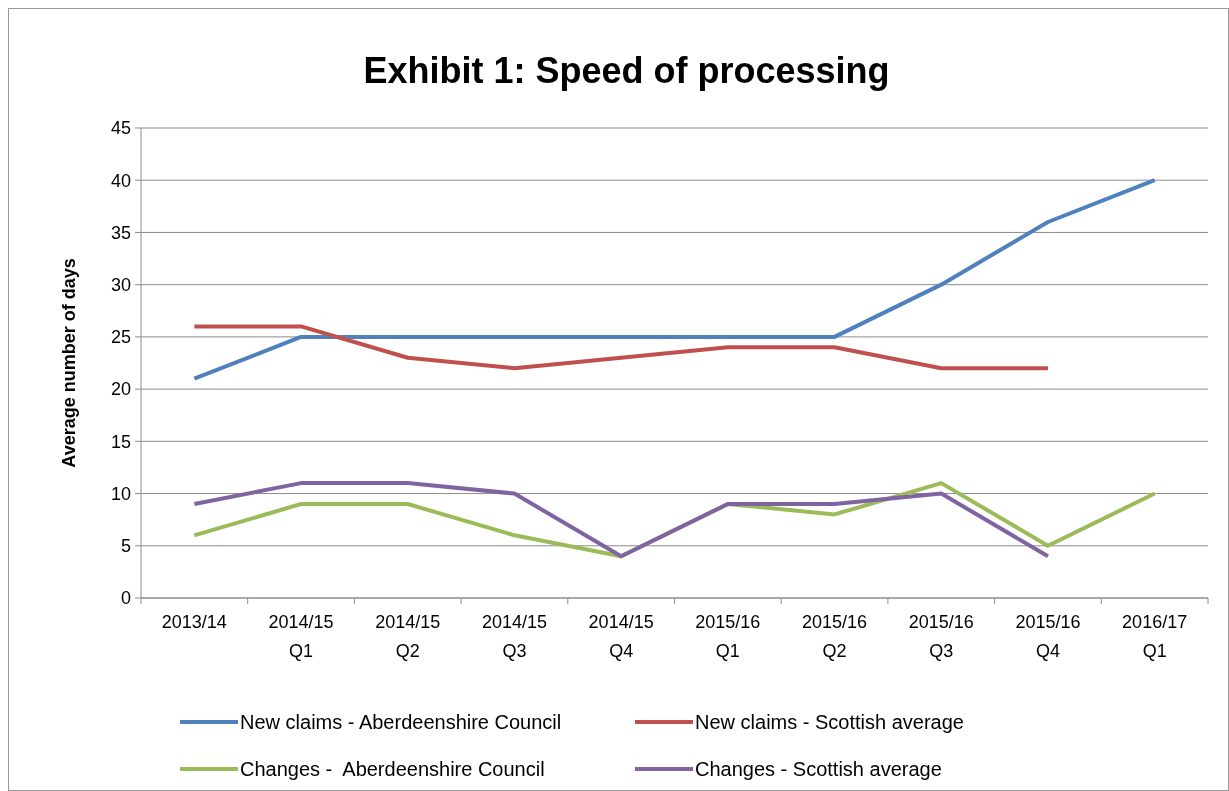 Image resolution: width=1229 pixels, height=791 pixels. Describe the element at coordinates (621, 636) in the screenshot. I see `x-tick-label: 2014/15 Q4` at that location.